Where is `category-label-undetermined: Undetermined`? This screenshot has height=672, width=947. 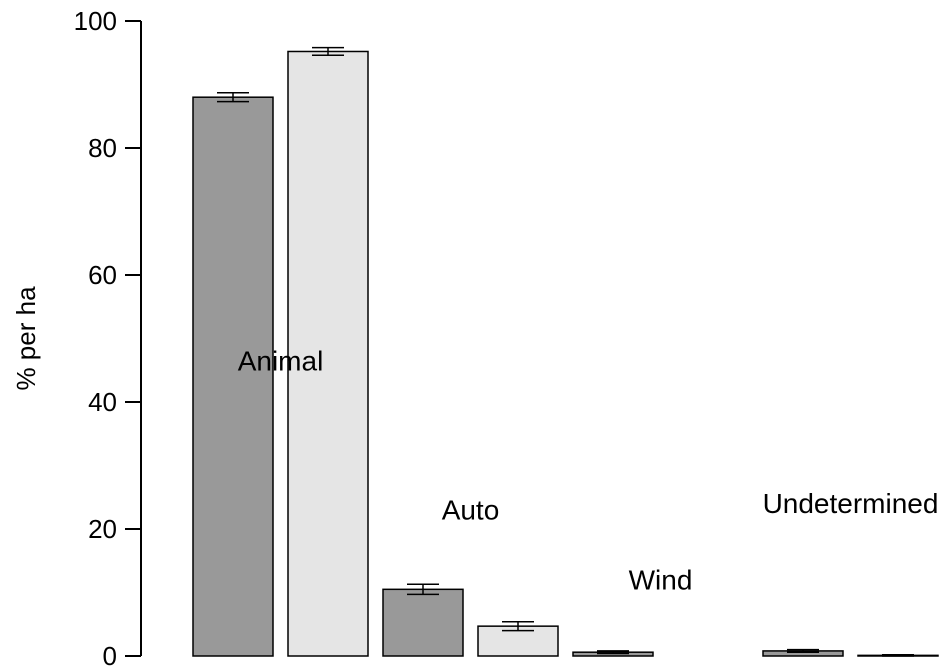 category-label-undetermined: Undetermined is located at coordinates (851, 503).